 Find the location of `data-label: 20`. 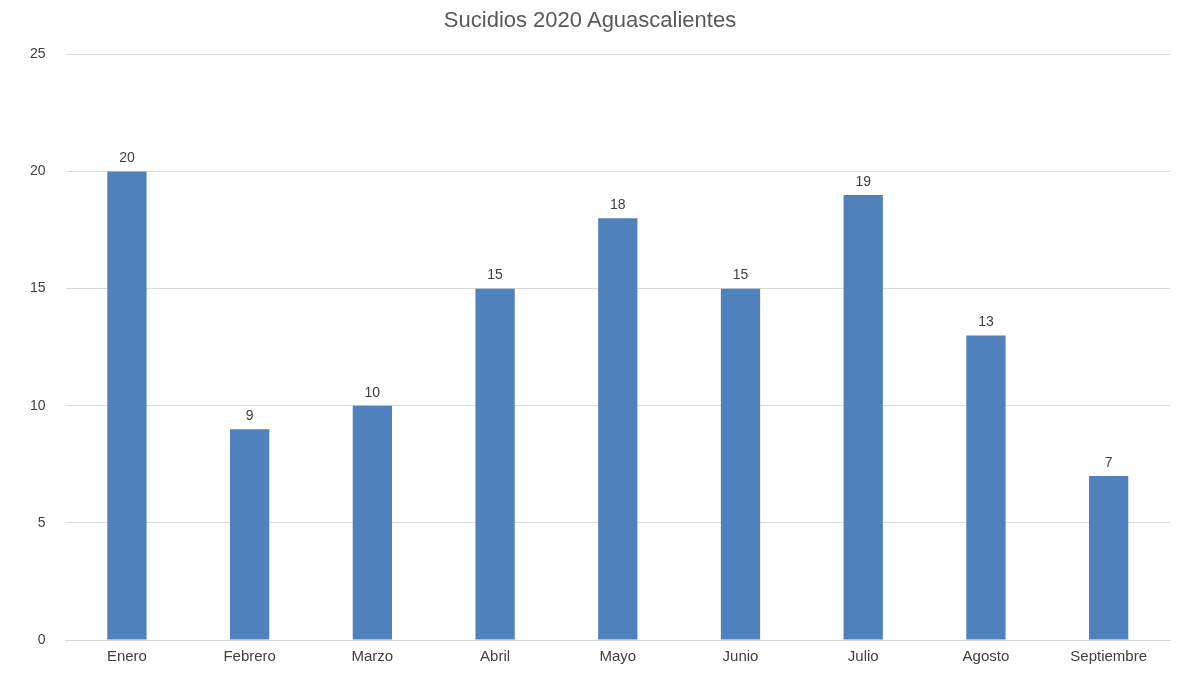

data-label: 20 is located at coordinates (127, 157).